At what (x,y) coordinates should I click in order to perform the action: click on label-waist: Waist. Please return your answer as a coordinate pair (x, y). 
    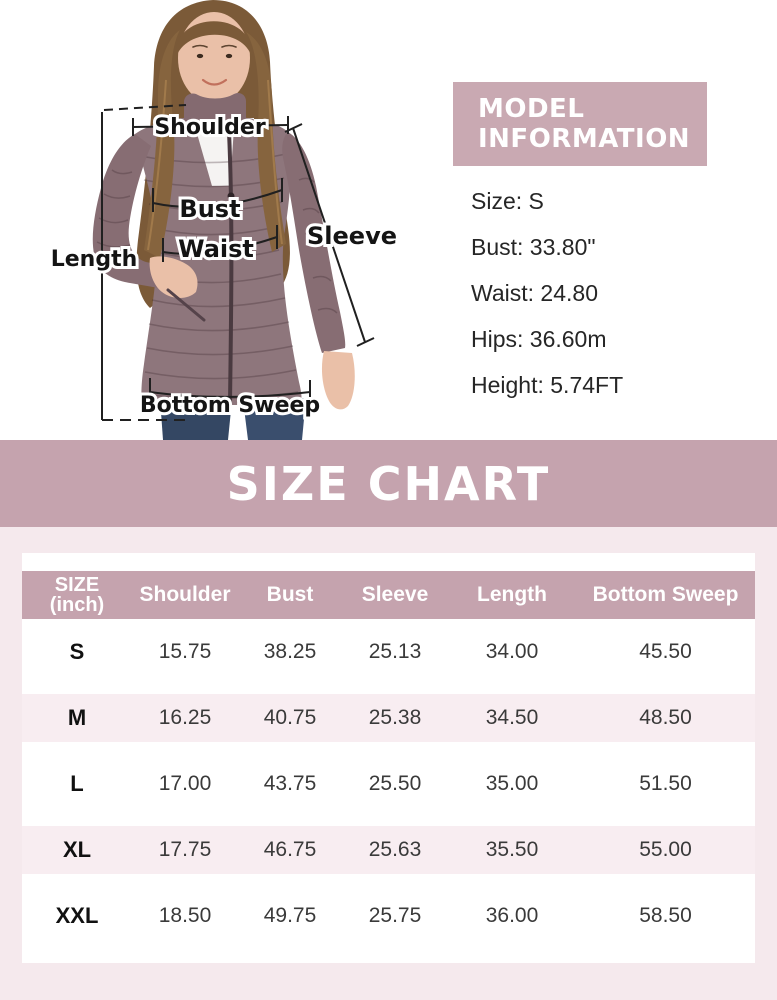
    Looking at the image, I should click on (216, 249).